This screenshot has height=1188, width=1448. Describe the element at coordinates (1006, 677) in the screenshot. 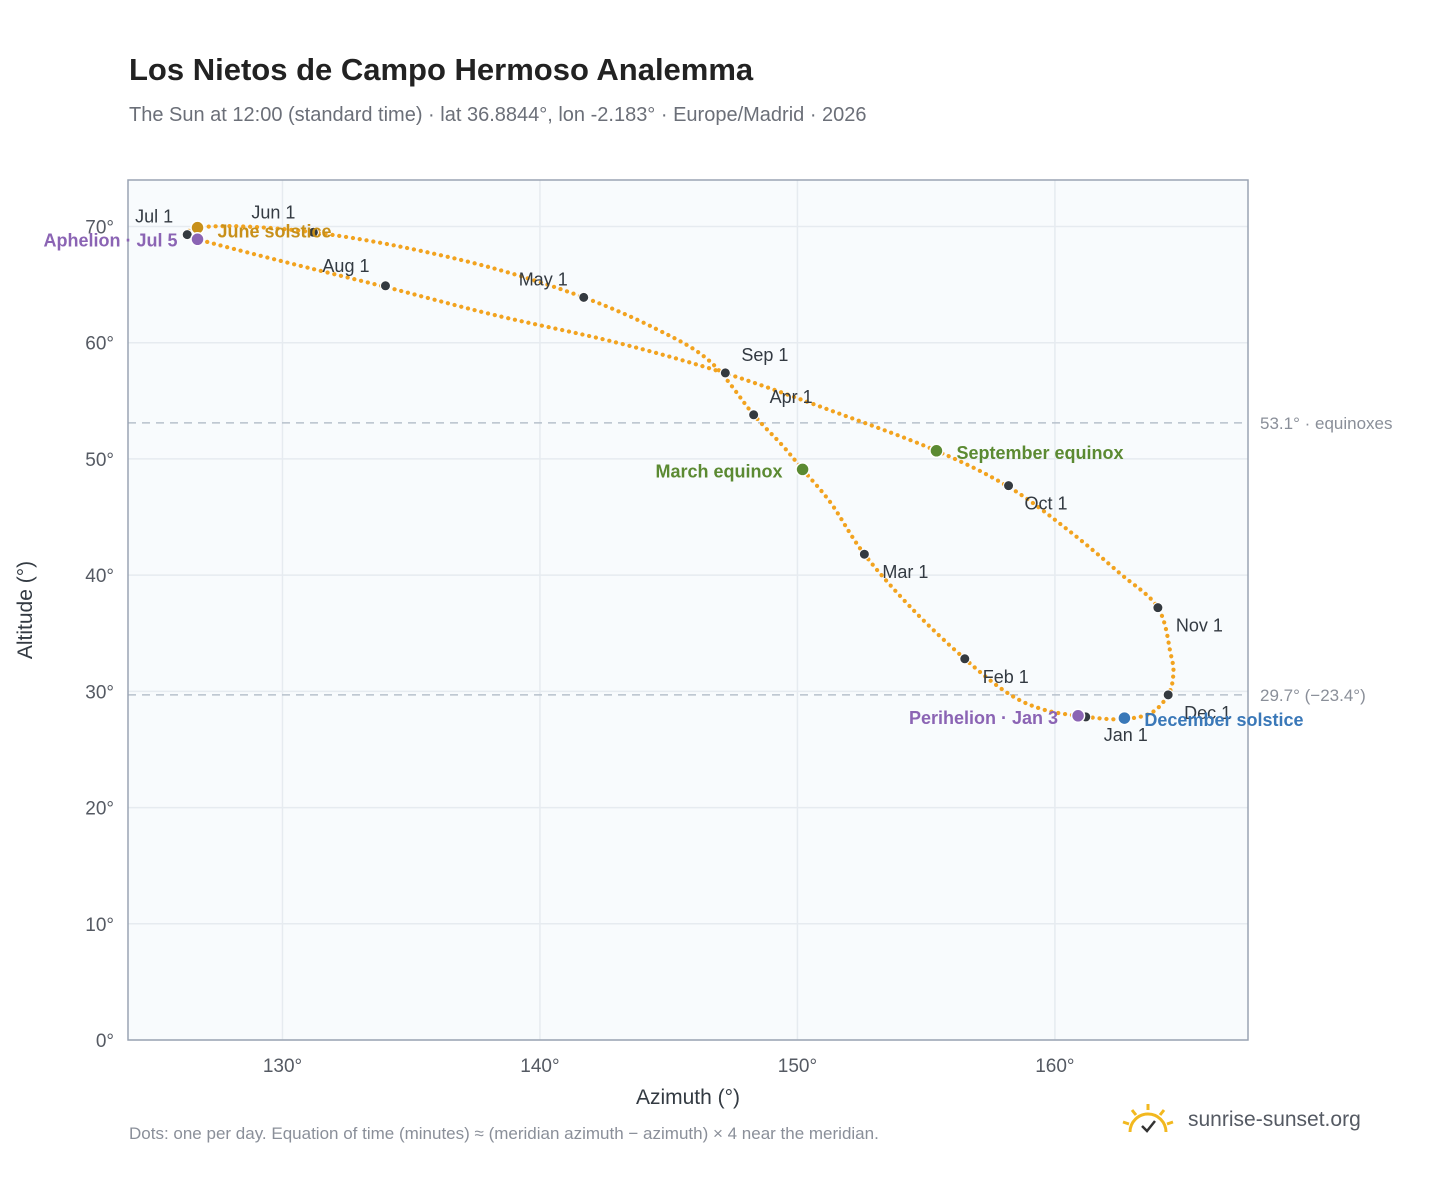

I see `month-label: Feb 1` at that location.